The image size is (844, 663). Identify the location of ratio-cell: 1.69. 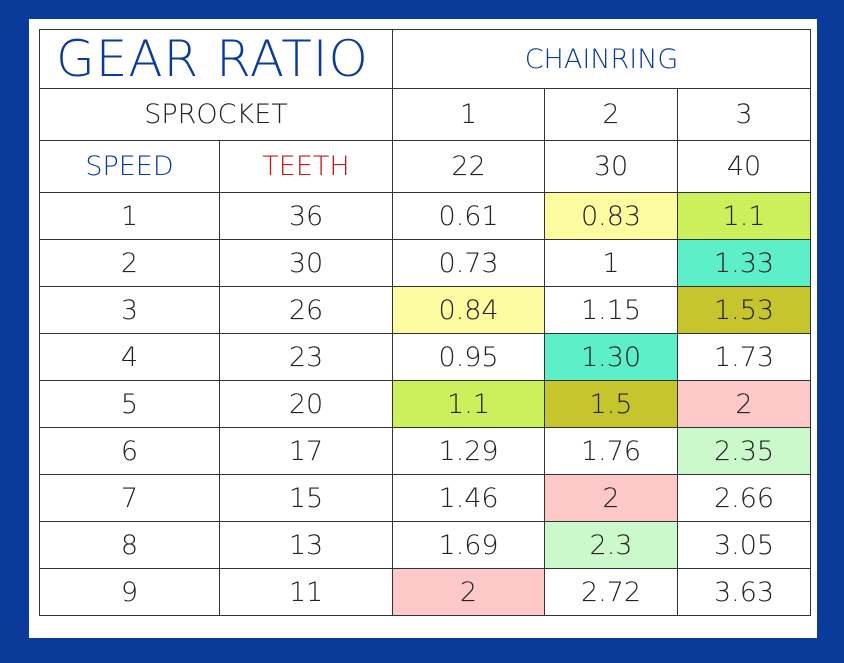
(469, 545).